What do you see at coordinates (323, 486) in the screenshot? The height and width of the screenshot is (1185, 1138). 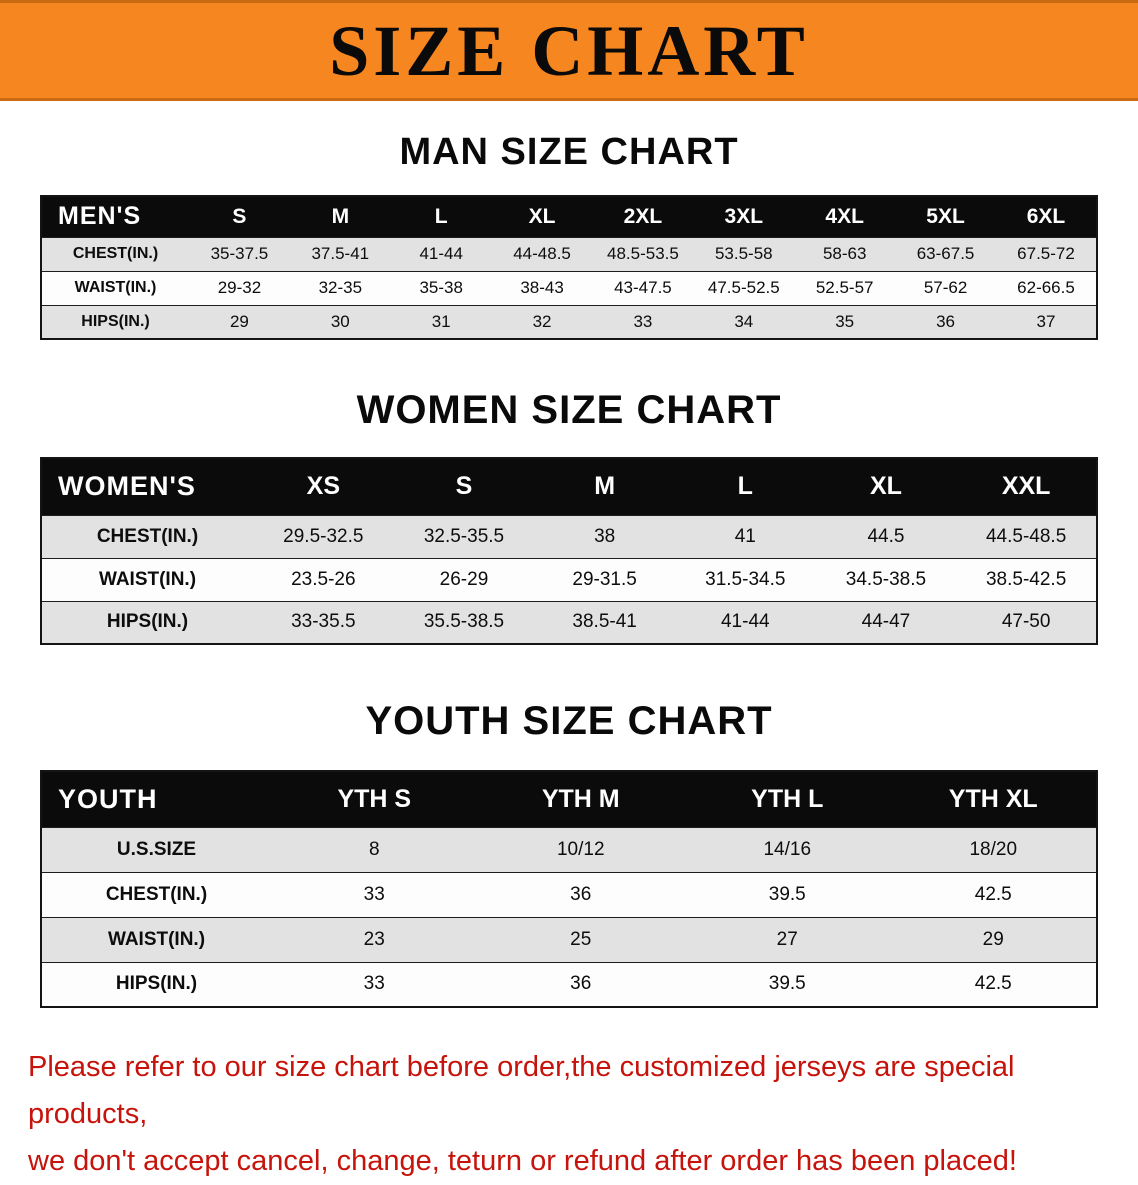 I see `size-header-cell: XS` at bounding box center [323, 486].